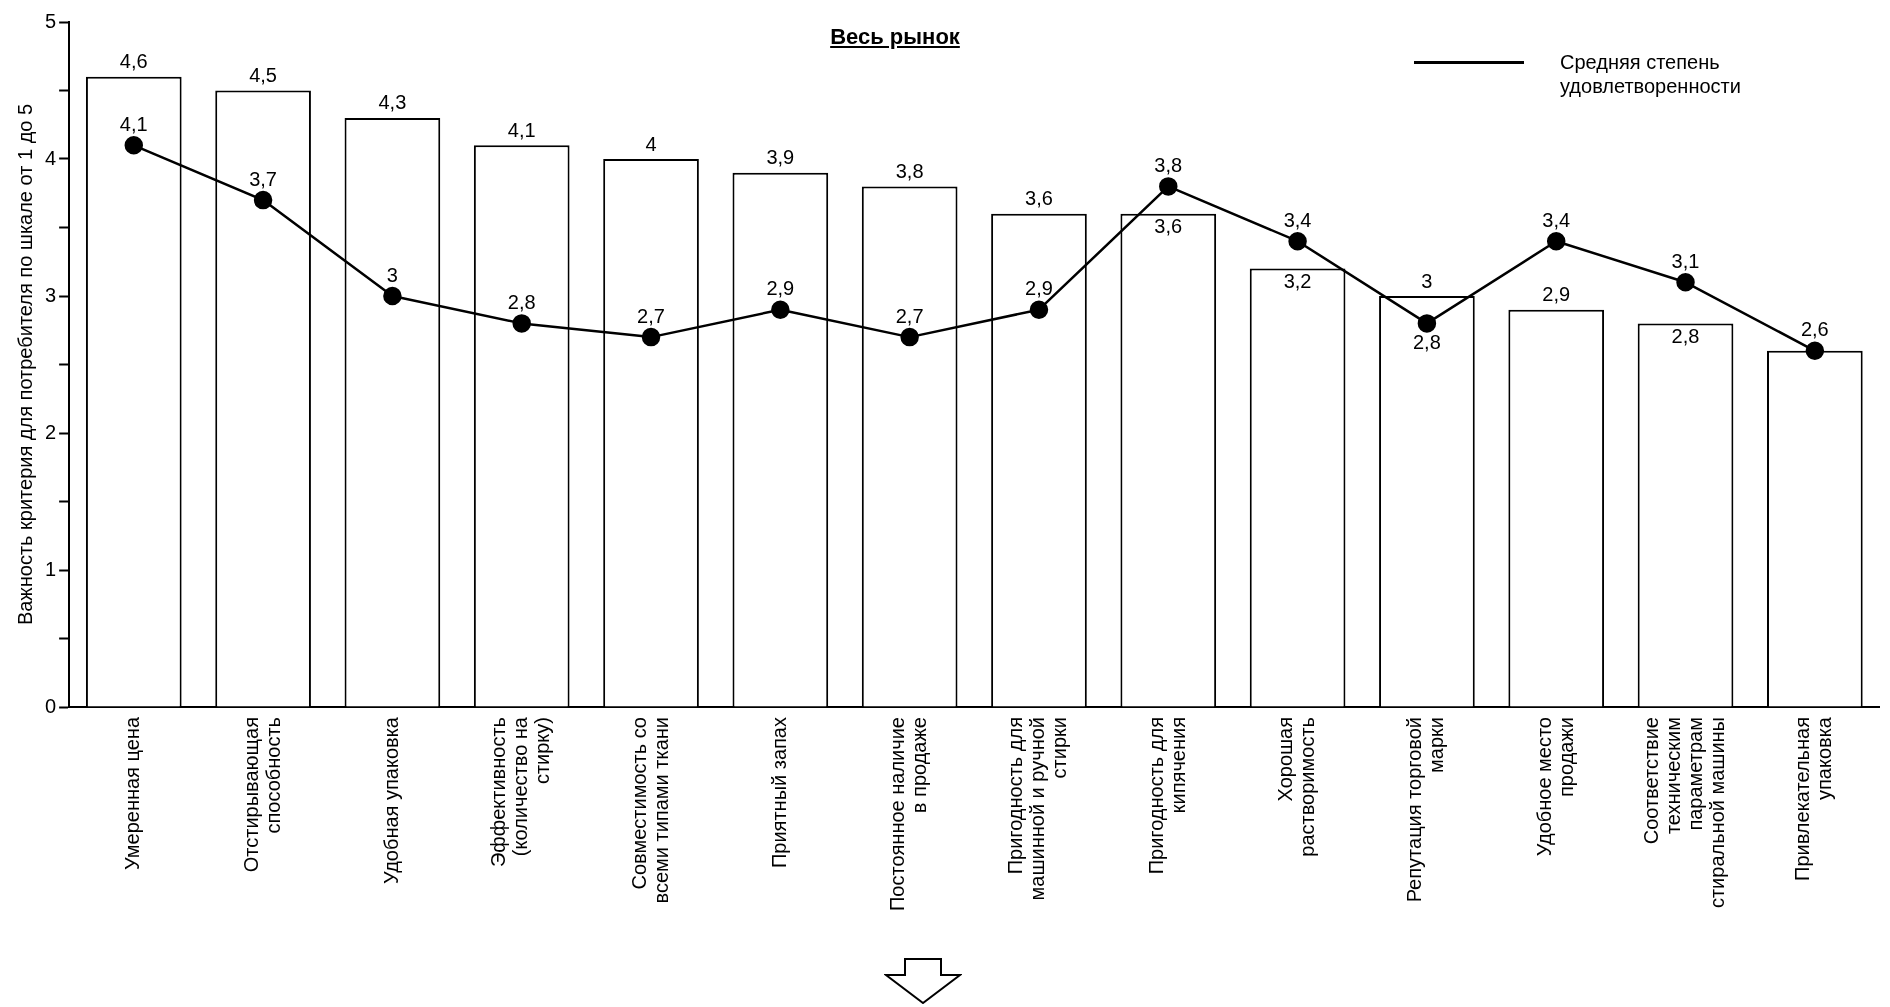  Describe the element at coordinates (1425, 810) in the screenshot. I see `x-tick-label: Репутация торговой марки` at that location.